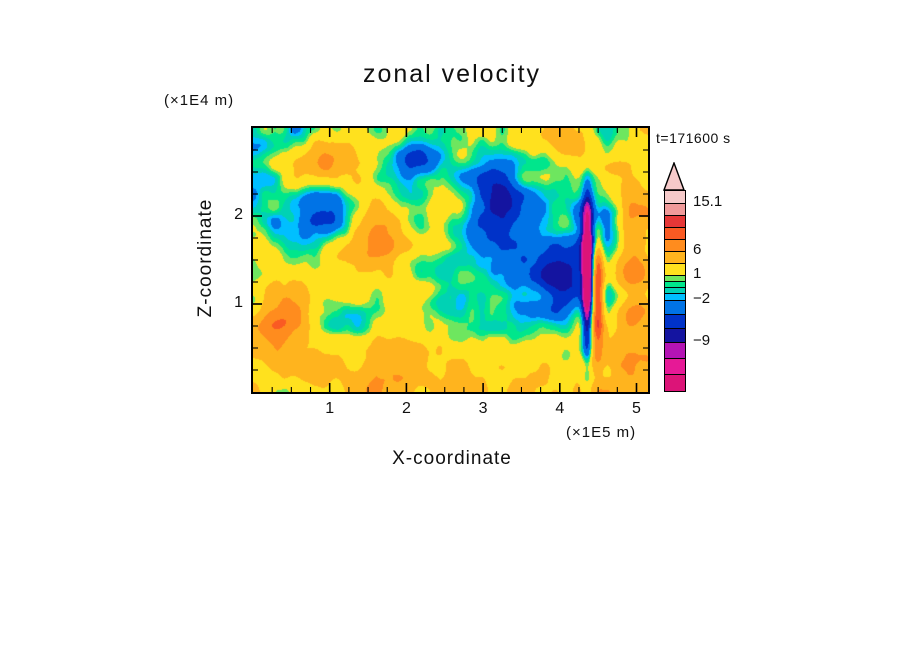  I want to click on y-tick-label: 1, so click(238, 302).